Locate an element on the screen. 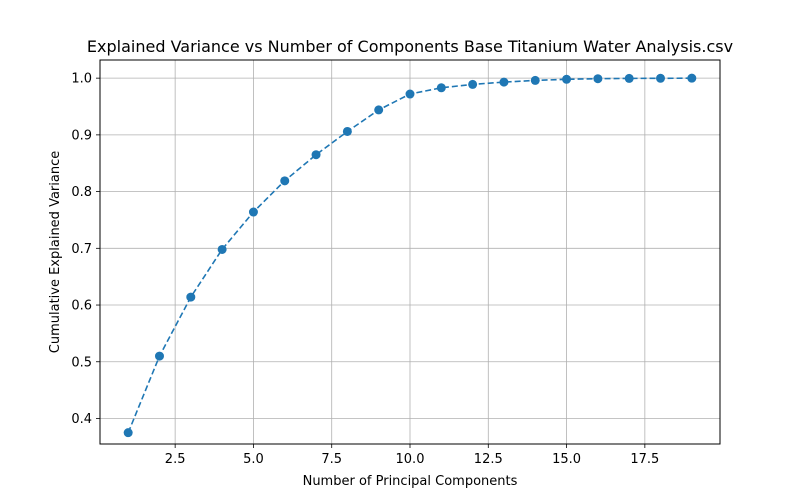 This screenshot has height=500, width=800. y-tick-label: 0.4 is located at coordinates (81, 419).